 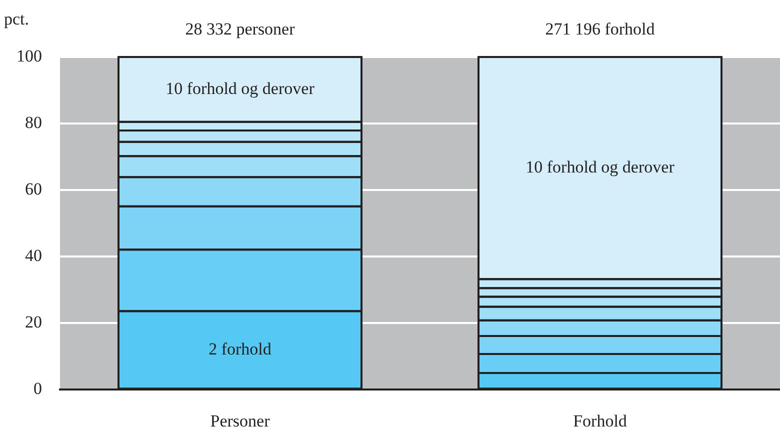 I want to click on y-tick-label: 100, so click(x=29, y=56).